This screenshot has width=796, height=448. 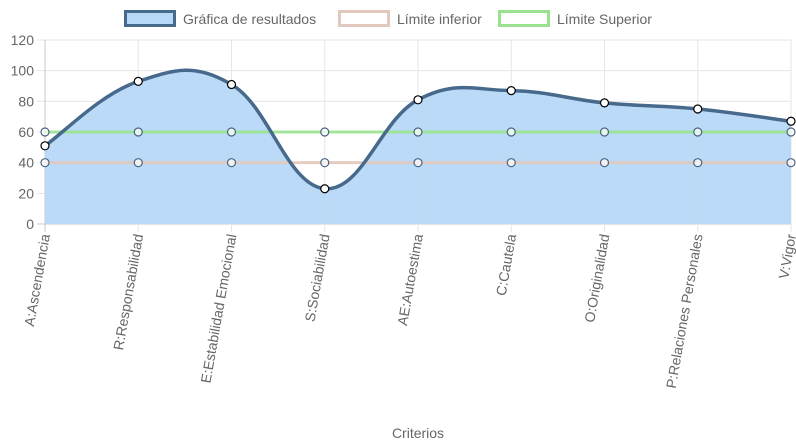 What do you see at coordinates (26, 132) in the screenshot?
I see `y-tick-label: 60` at bounding box center [26, 132].